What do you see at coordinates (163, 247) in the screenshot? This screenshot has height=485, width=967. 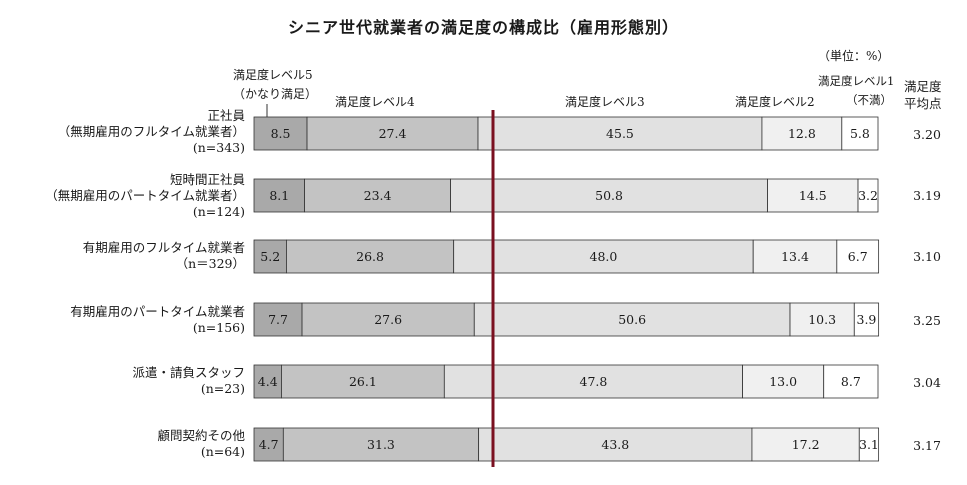 I see `row-label-line: 有期雇用のフルタイム就業者` at bounding box center [163, 247].